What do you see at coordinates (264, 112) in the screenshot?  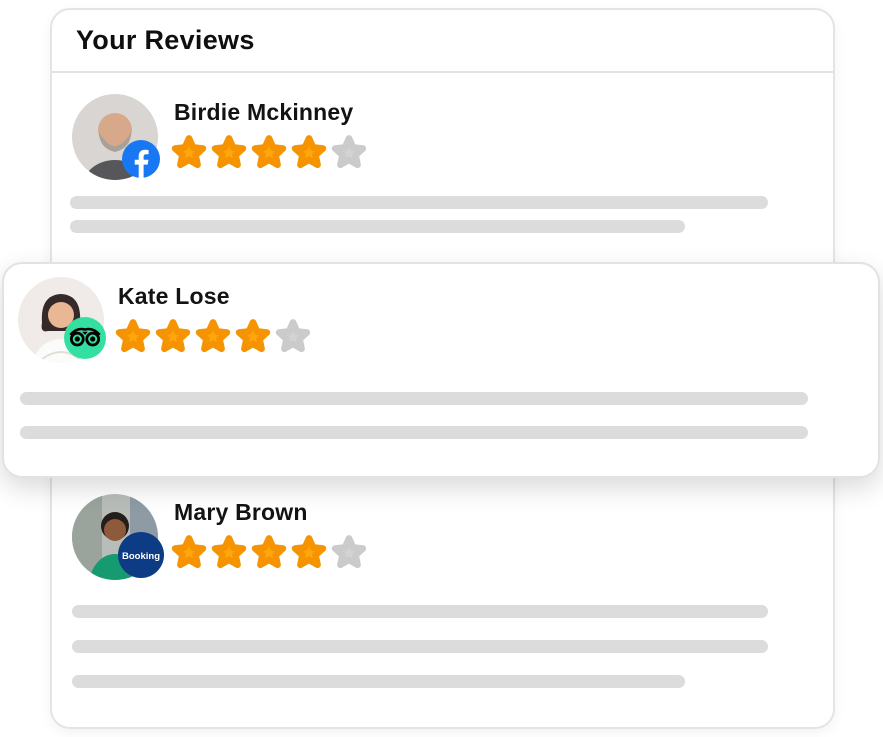 I see `reviewer-name: Birdie Mckinney` at bounding box center [264, 112].